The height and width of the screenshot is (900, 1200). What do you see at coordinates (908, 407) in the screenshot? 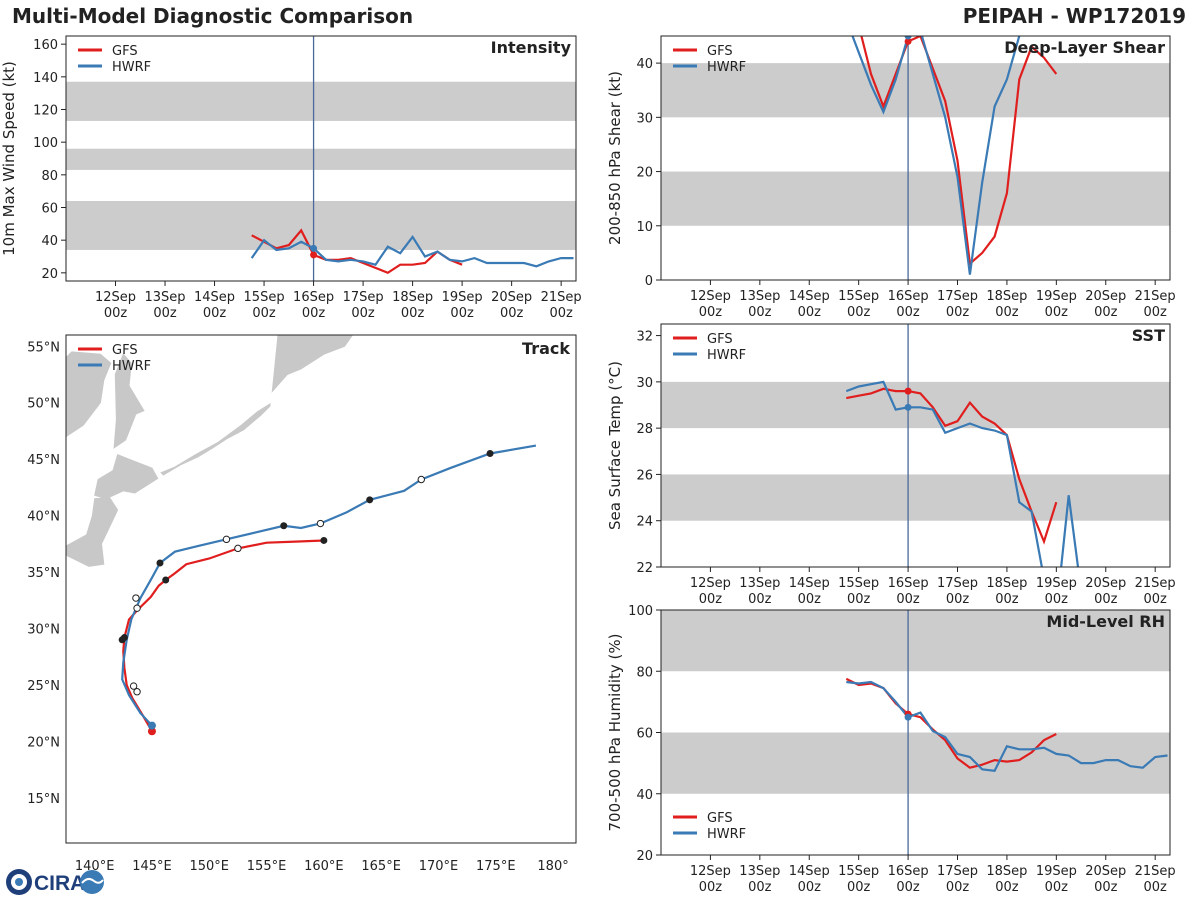
I see `sst-marker-hwrf` at bounding box center [908, 407].